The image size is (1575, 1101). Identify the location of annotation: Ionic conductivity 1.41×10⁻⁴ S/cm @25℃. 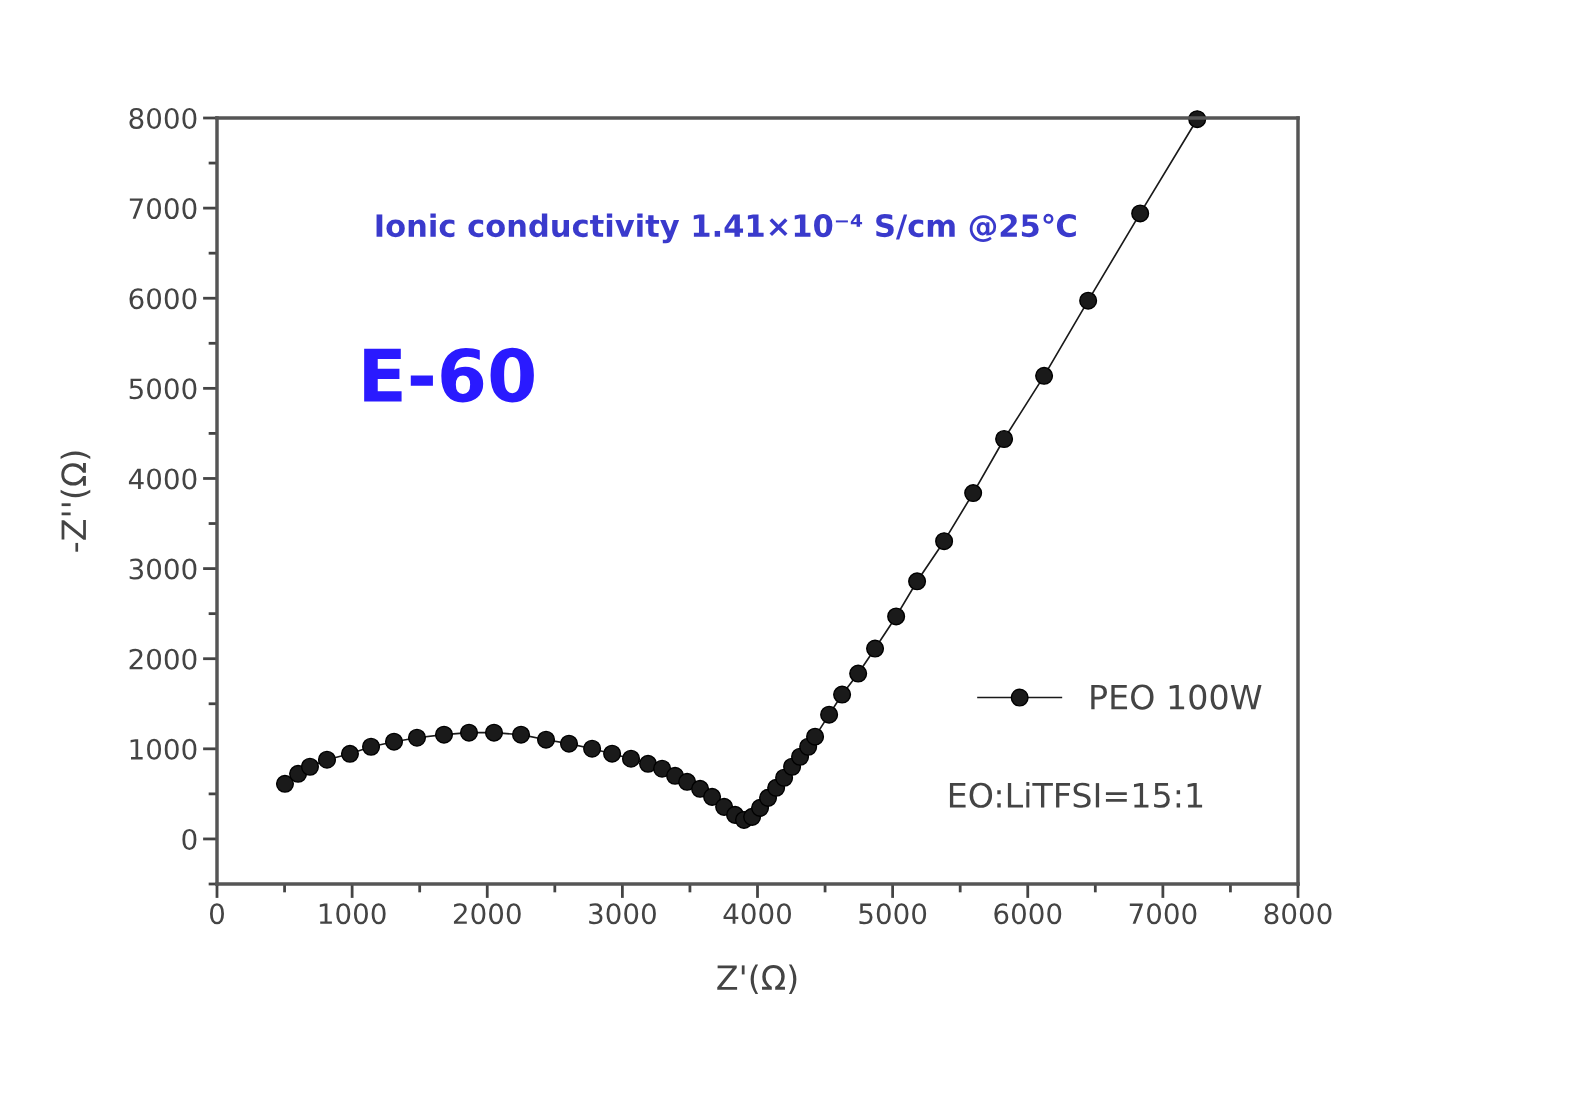
(726, 228).